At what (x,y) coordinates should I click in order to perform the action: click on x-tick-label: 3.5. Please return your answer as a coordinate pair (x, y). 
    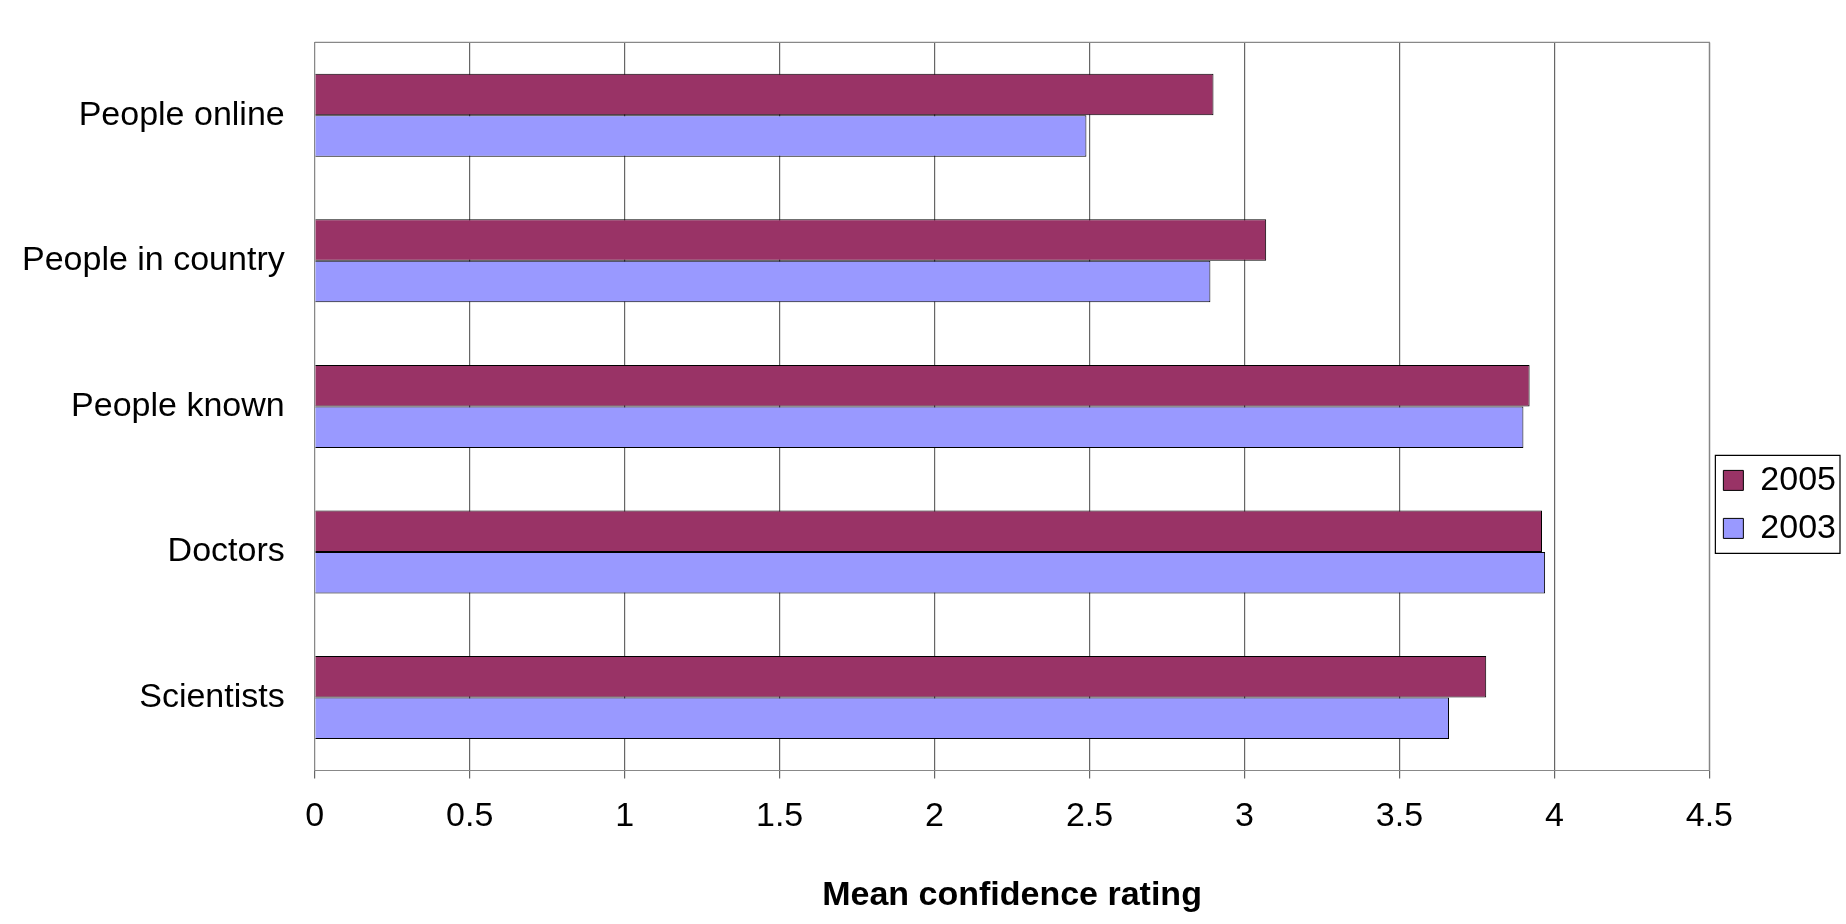
    Looking at the image, I should click on (1399, 814).